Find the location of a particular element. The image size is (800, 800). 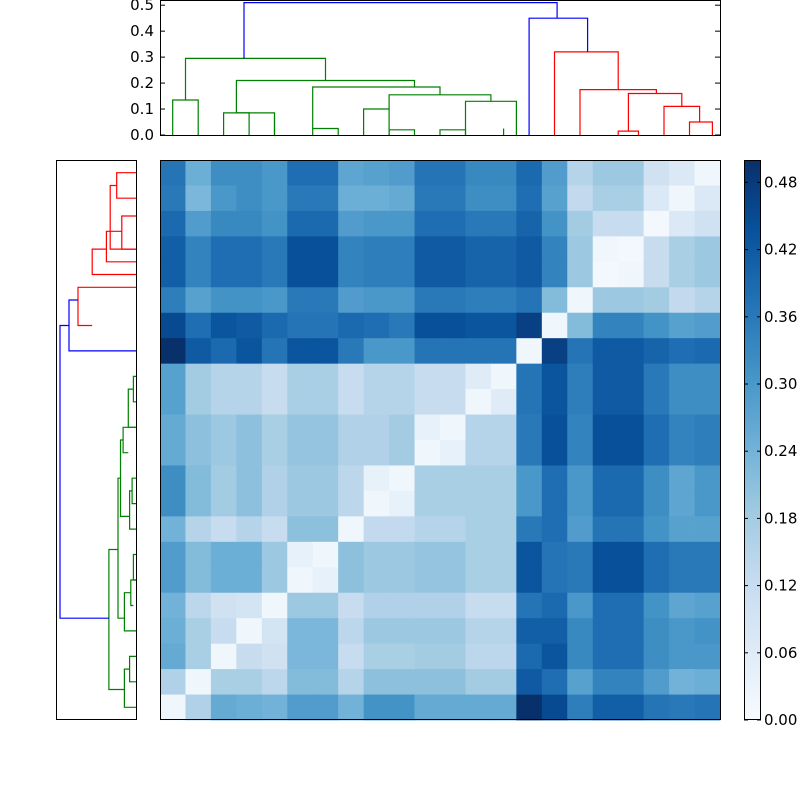

left-dendrogram is located at coordinates (97, 440).